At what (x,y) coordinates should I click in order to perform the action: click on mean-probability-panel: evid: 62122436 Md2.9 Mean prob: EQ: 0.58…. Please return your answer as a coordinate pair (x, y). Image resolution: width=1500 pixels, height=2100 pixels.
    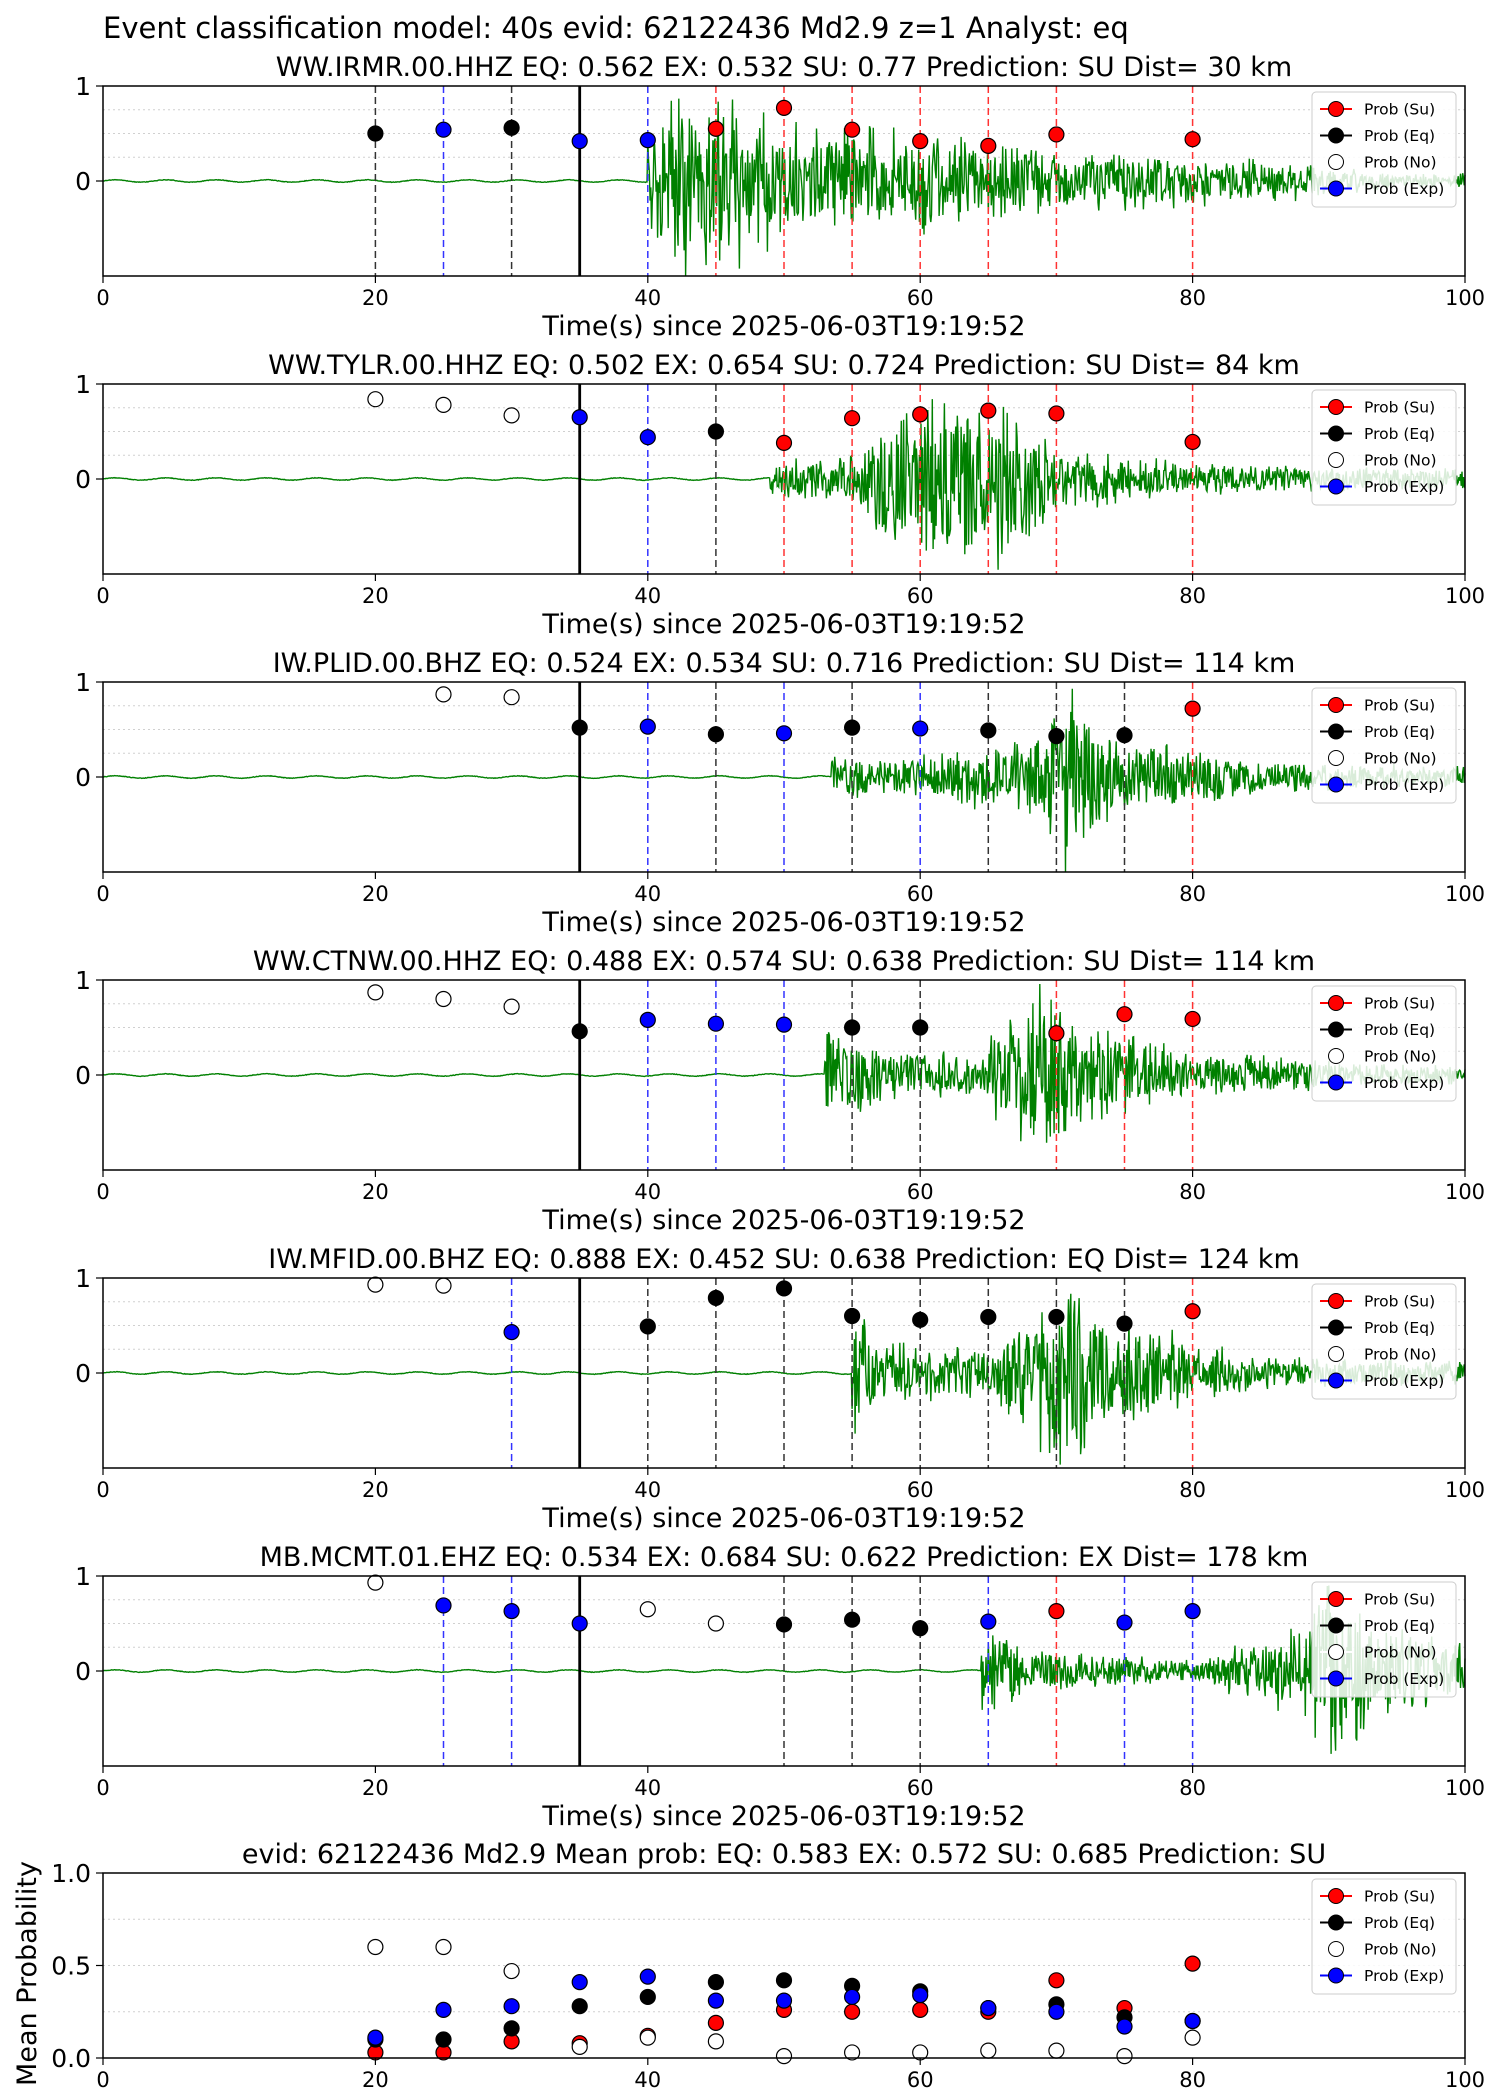
    Looking at the image, I should click on (748, 1965).